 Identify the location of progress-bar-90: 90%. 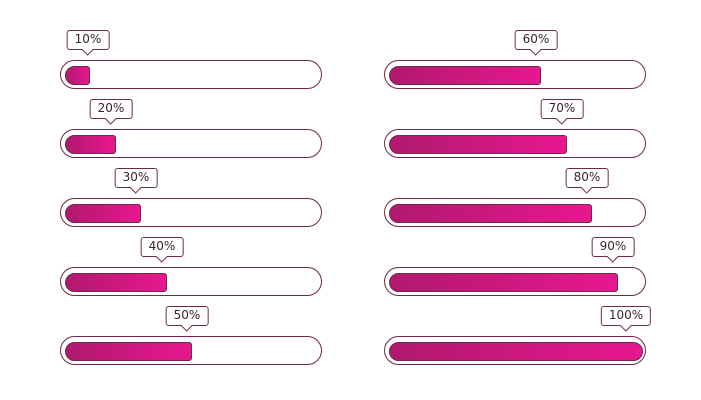
(515, 268).